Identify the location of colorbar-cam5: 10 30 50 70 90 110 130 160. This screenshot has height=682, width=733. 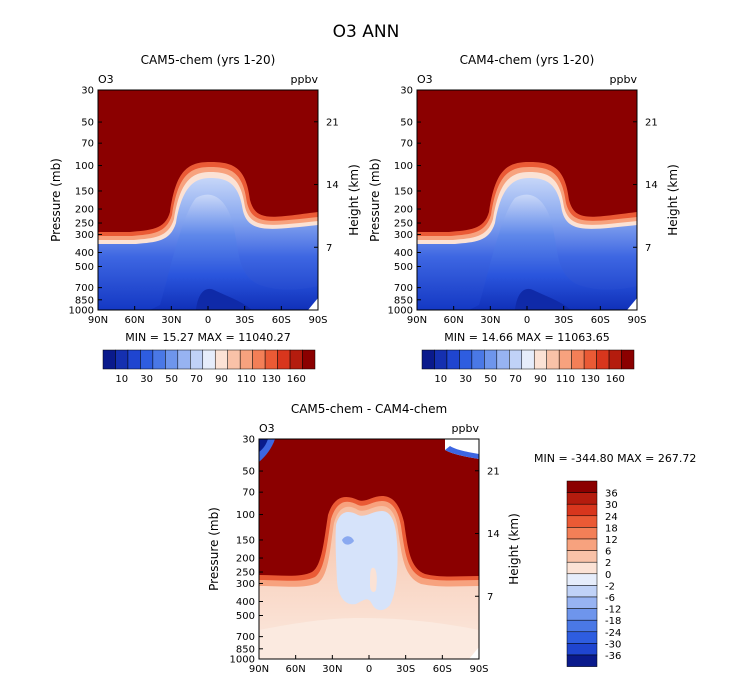
(209, 367).